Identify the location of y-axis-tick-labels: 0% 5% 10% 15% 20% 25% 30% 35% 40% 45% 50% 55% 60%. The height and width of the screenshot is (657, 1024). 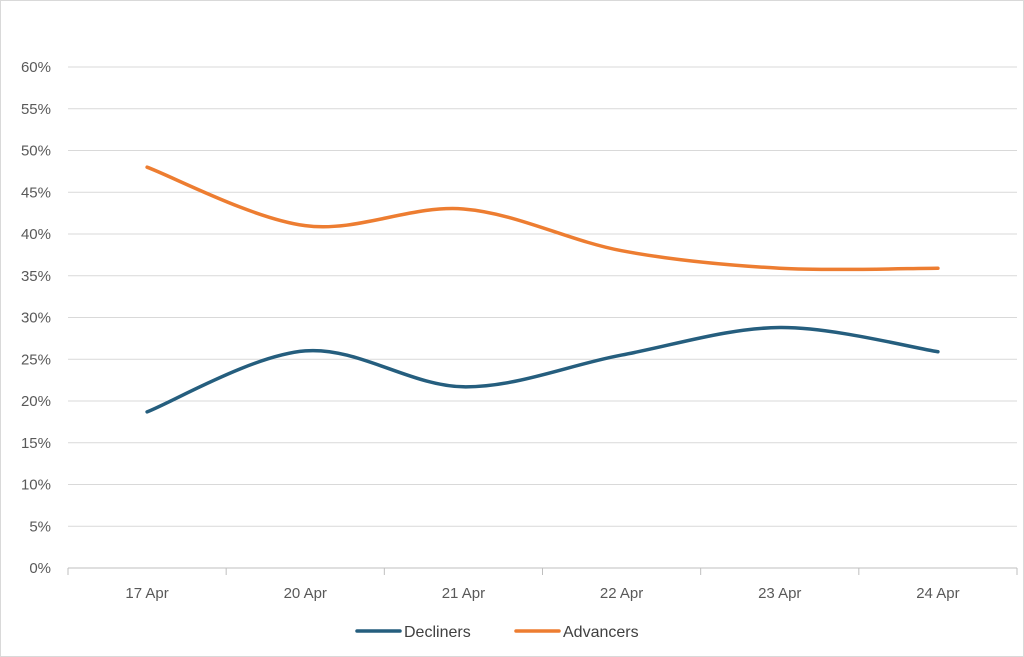
(36, 318).